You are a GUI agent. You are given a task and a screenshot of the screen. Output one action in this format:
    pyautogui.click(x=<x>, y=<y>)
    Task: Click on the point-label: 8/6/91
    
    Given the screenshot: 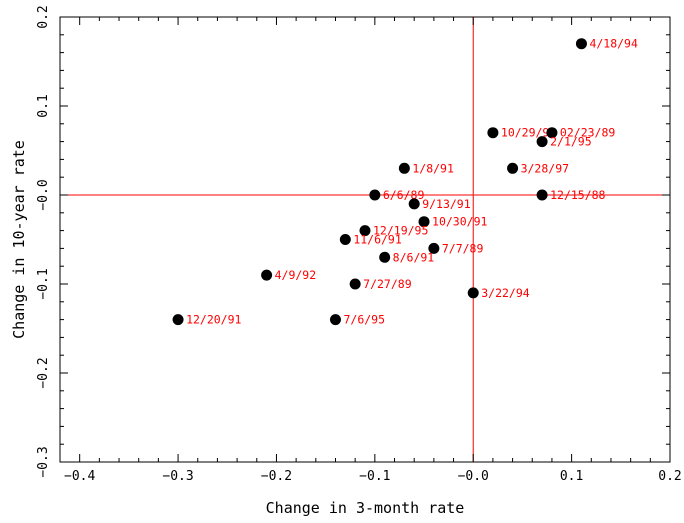 What is the action you would take?
    pyautogui.click(x=414, y=257)
    